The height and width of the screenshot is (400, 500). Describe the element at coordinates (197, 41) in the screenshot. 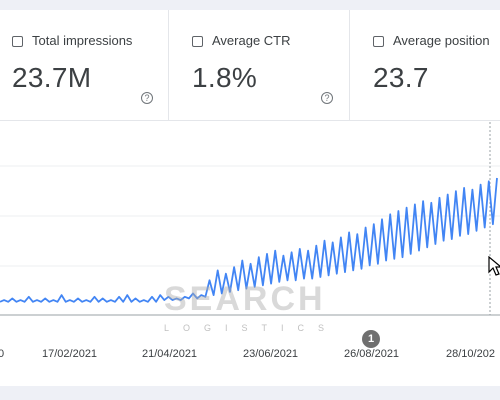

I see `ctr-checkbox` at that location.